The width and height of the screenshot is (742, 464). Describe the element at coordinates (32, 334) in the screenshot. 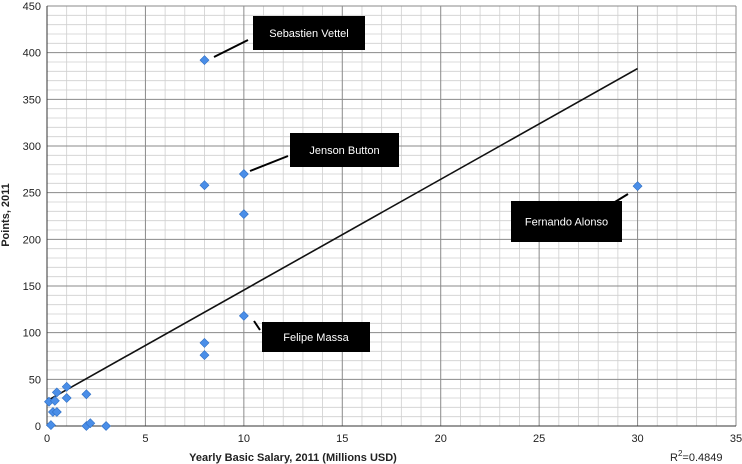

I see `y-tick-label: 100` at that location.